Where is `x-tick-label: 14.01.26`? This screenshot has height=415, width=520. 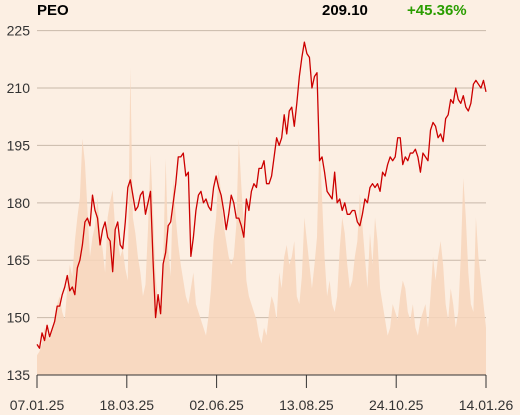 x-tick-label: 14.01.26 is located at coordinates (486, 405).